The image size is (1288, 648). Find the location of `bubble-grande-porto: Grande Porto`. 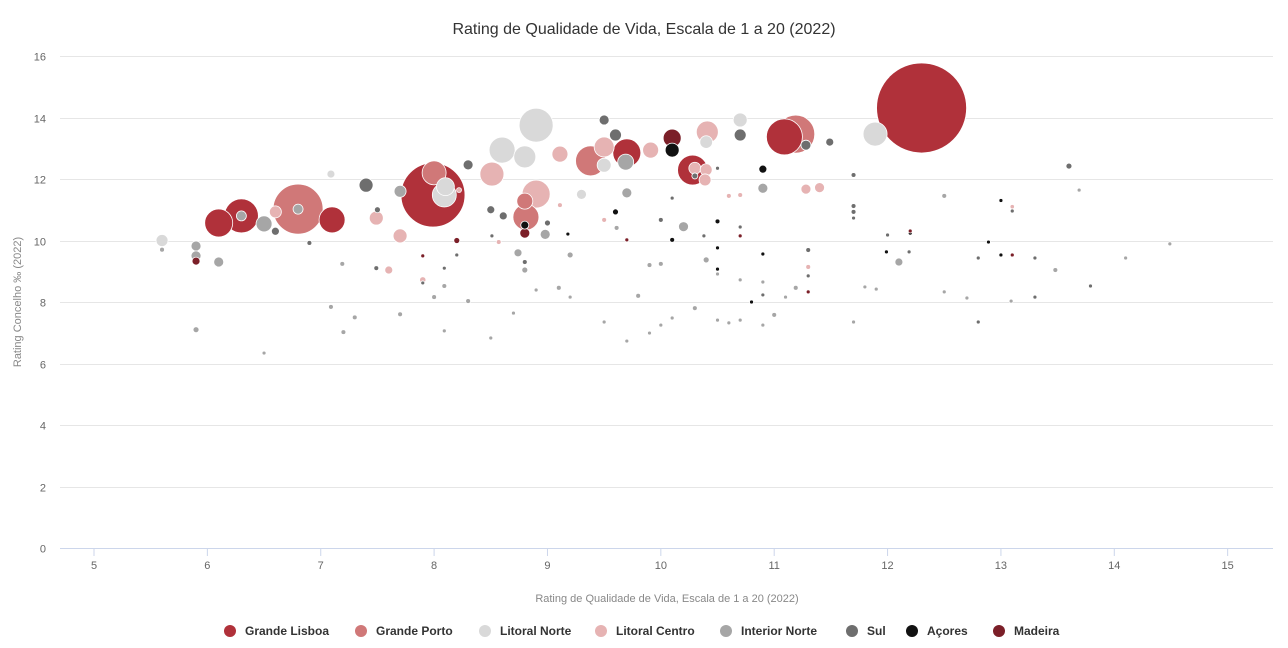

bubble-grande-porto: Grande Porto is located at coordinates (434, 173).